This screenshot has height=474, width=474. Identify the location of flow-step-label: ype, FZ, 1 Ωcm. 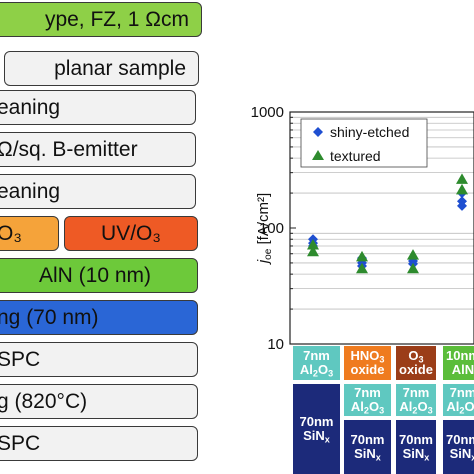
(116, 19).